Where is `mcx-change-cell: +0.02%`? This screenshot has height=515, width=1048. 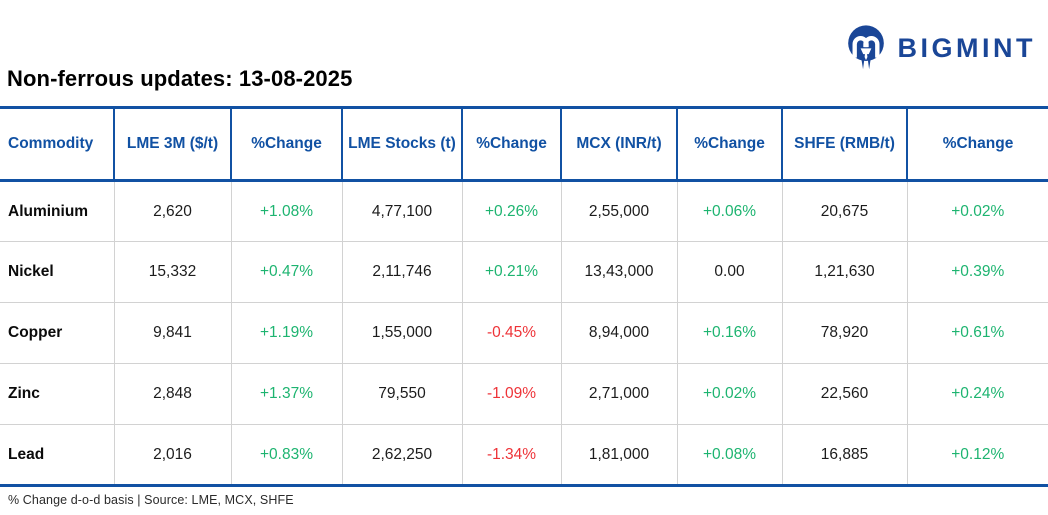
mcx-change-cell: +0.02% is located at coordinates (729, 394).